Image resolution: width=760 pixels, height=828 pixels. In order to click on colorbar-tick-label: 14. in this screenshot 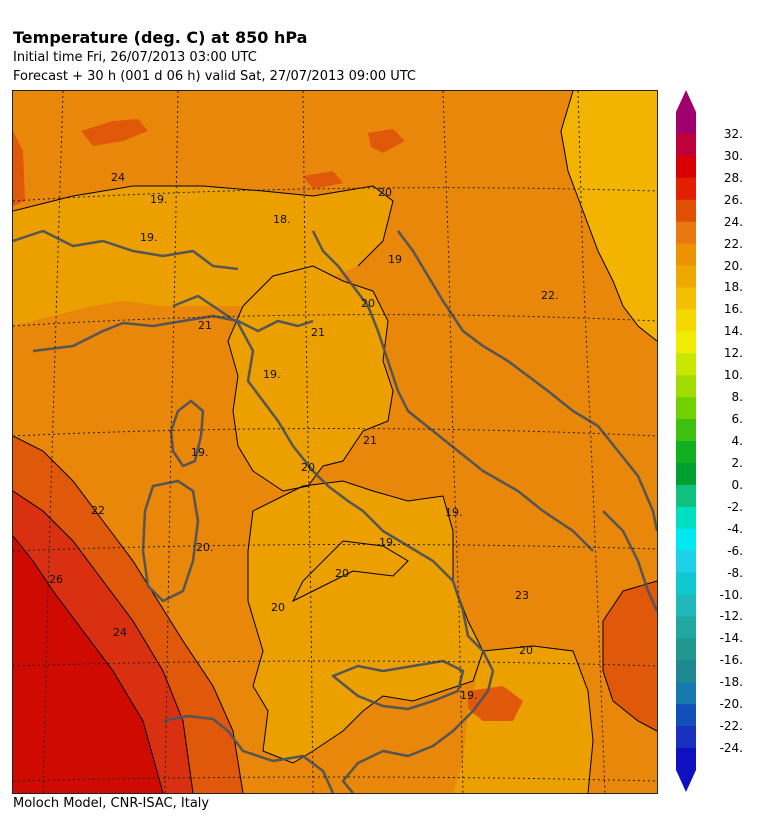, I will do `click(733, 331)`.